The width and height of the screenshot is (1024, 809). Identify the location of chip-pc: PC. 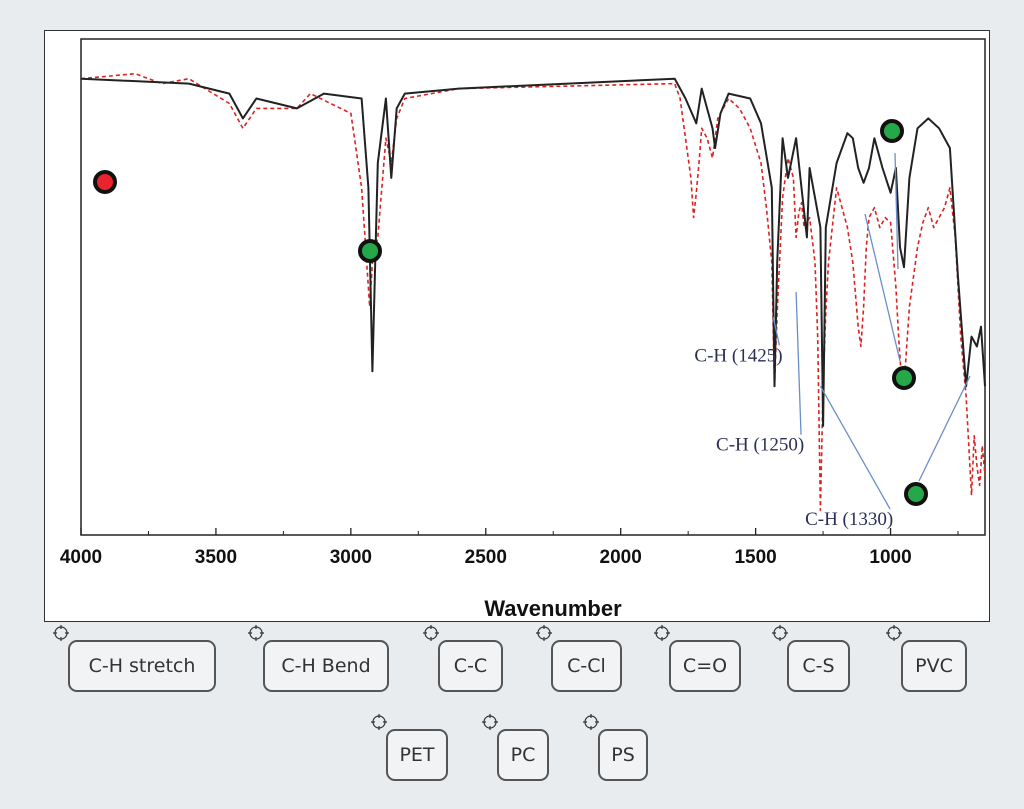
(515, 747).